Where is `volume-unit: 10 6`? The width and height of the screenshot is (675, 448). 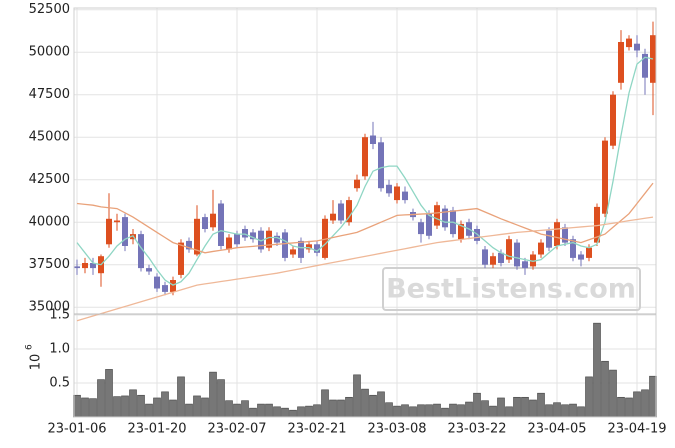
volume-unit: 10 6 is located at coordinates (34, 357).